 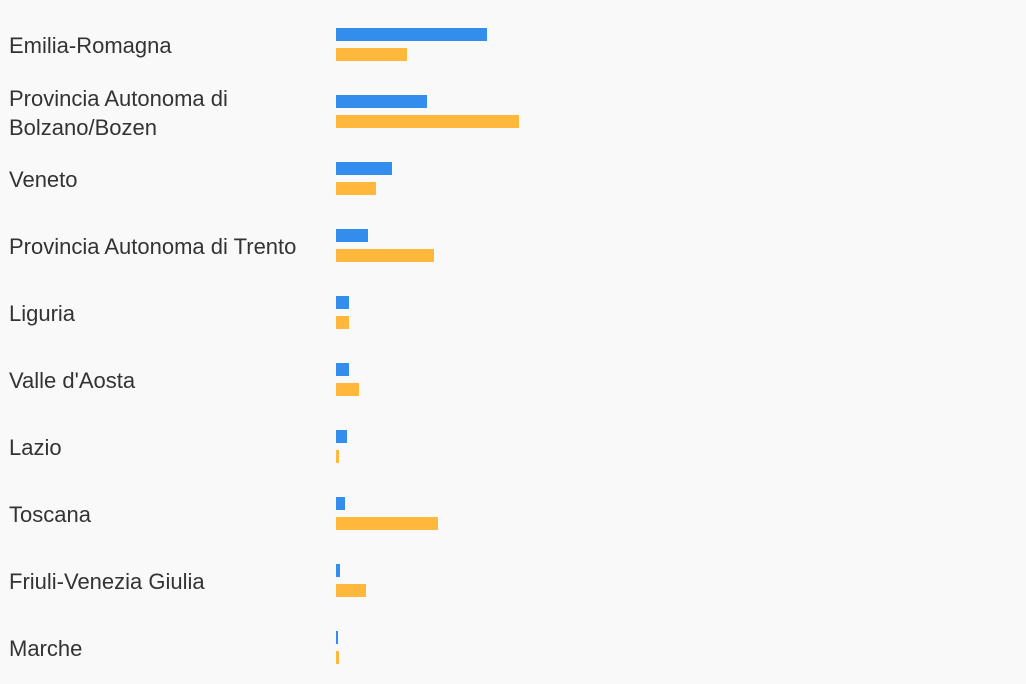 I want to click on category-label: Toscana, so click(x=50, y=514).